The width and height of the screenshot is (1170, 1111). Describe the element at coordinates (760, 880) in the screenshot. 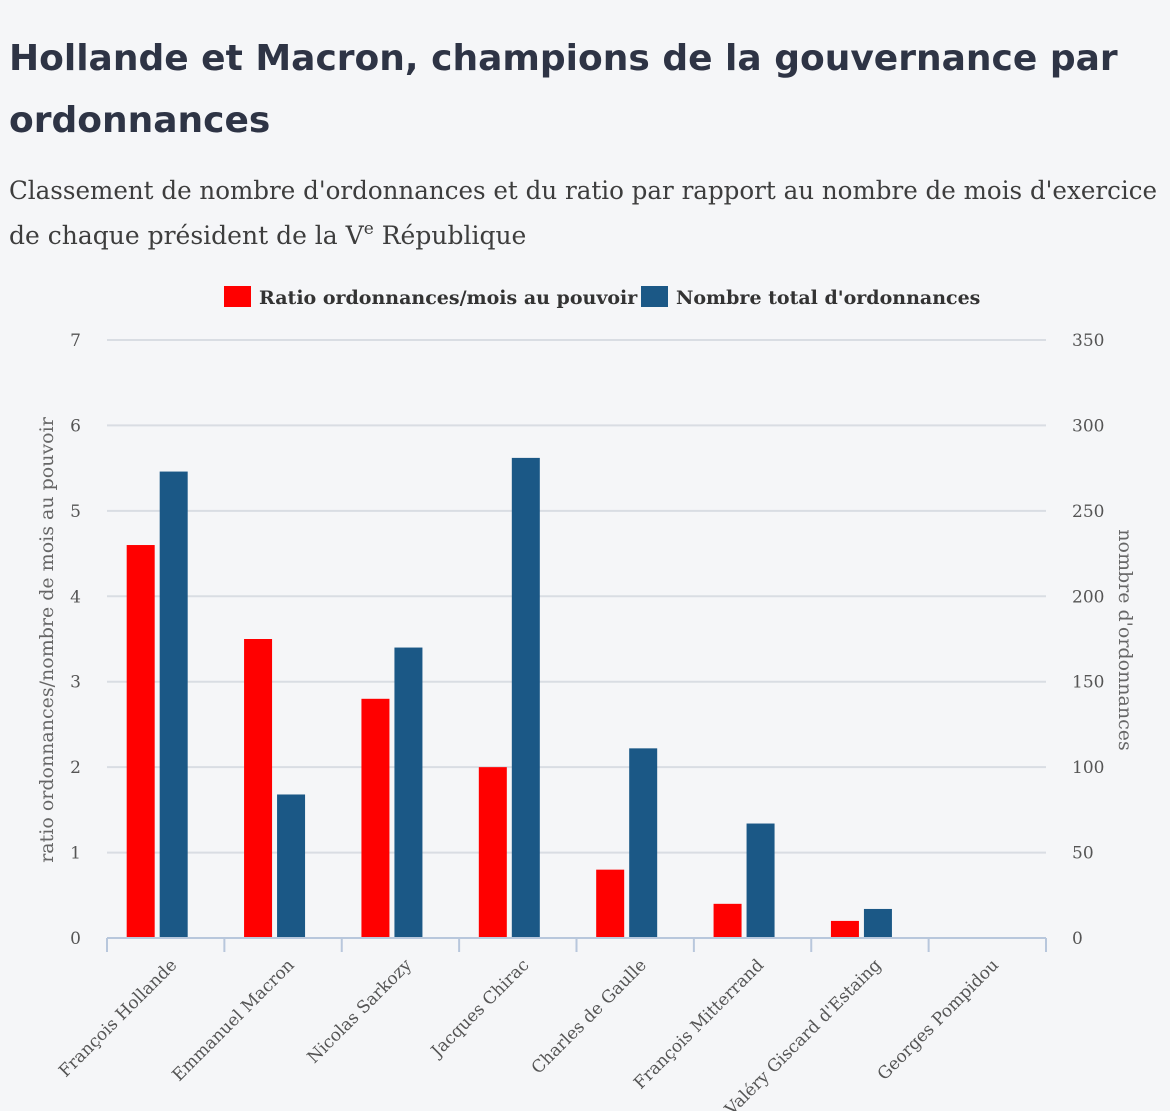

I see `bar-total-francois-mitterrand` at that location.